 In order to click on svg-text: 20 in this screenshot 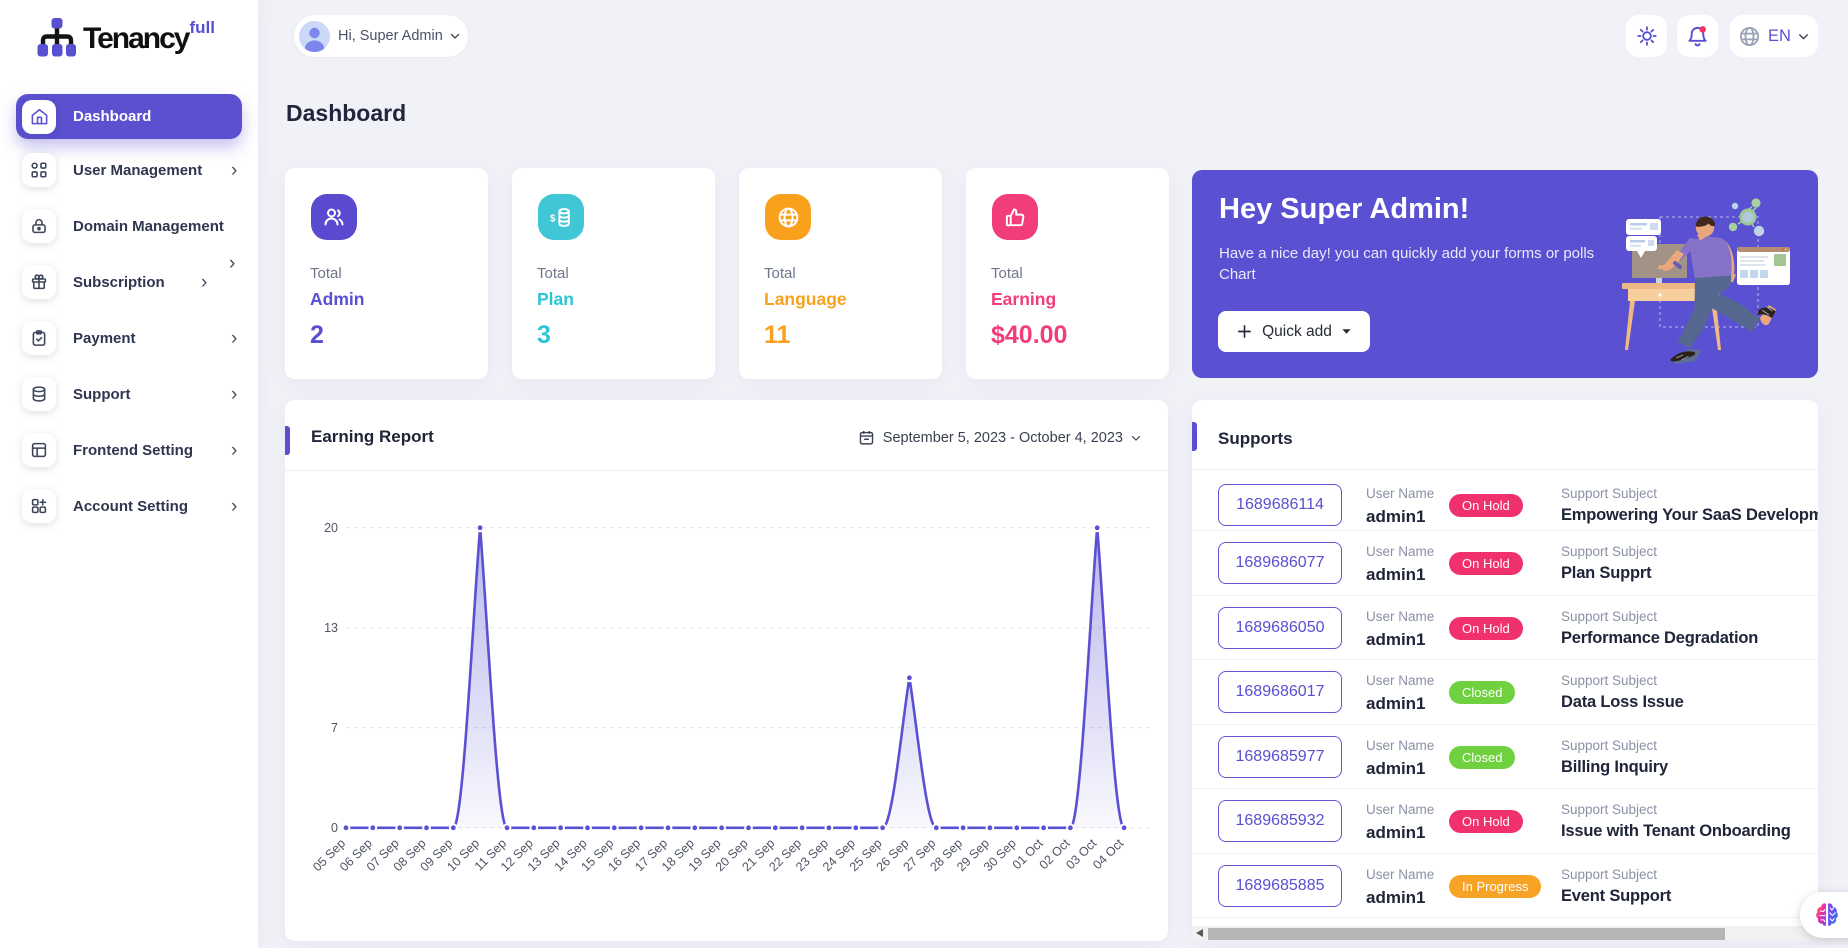, I will do `click(331, 528)`.